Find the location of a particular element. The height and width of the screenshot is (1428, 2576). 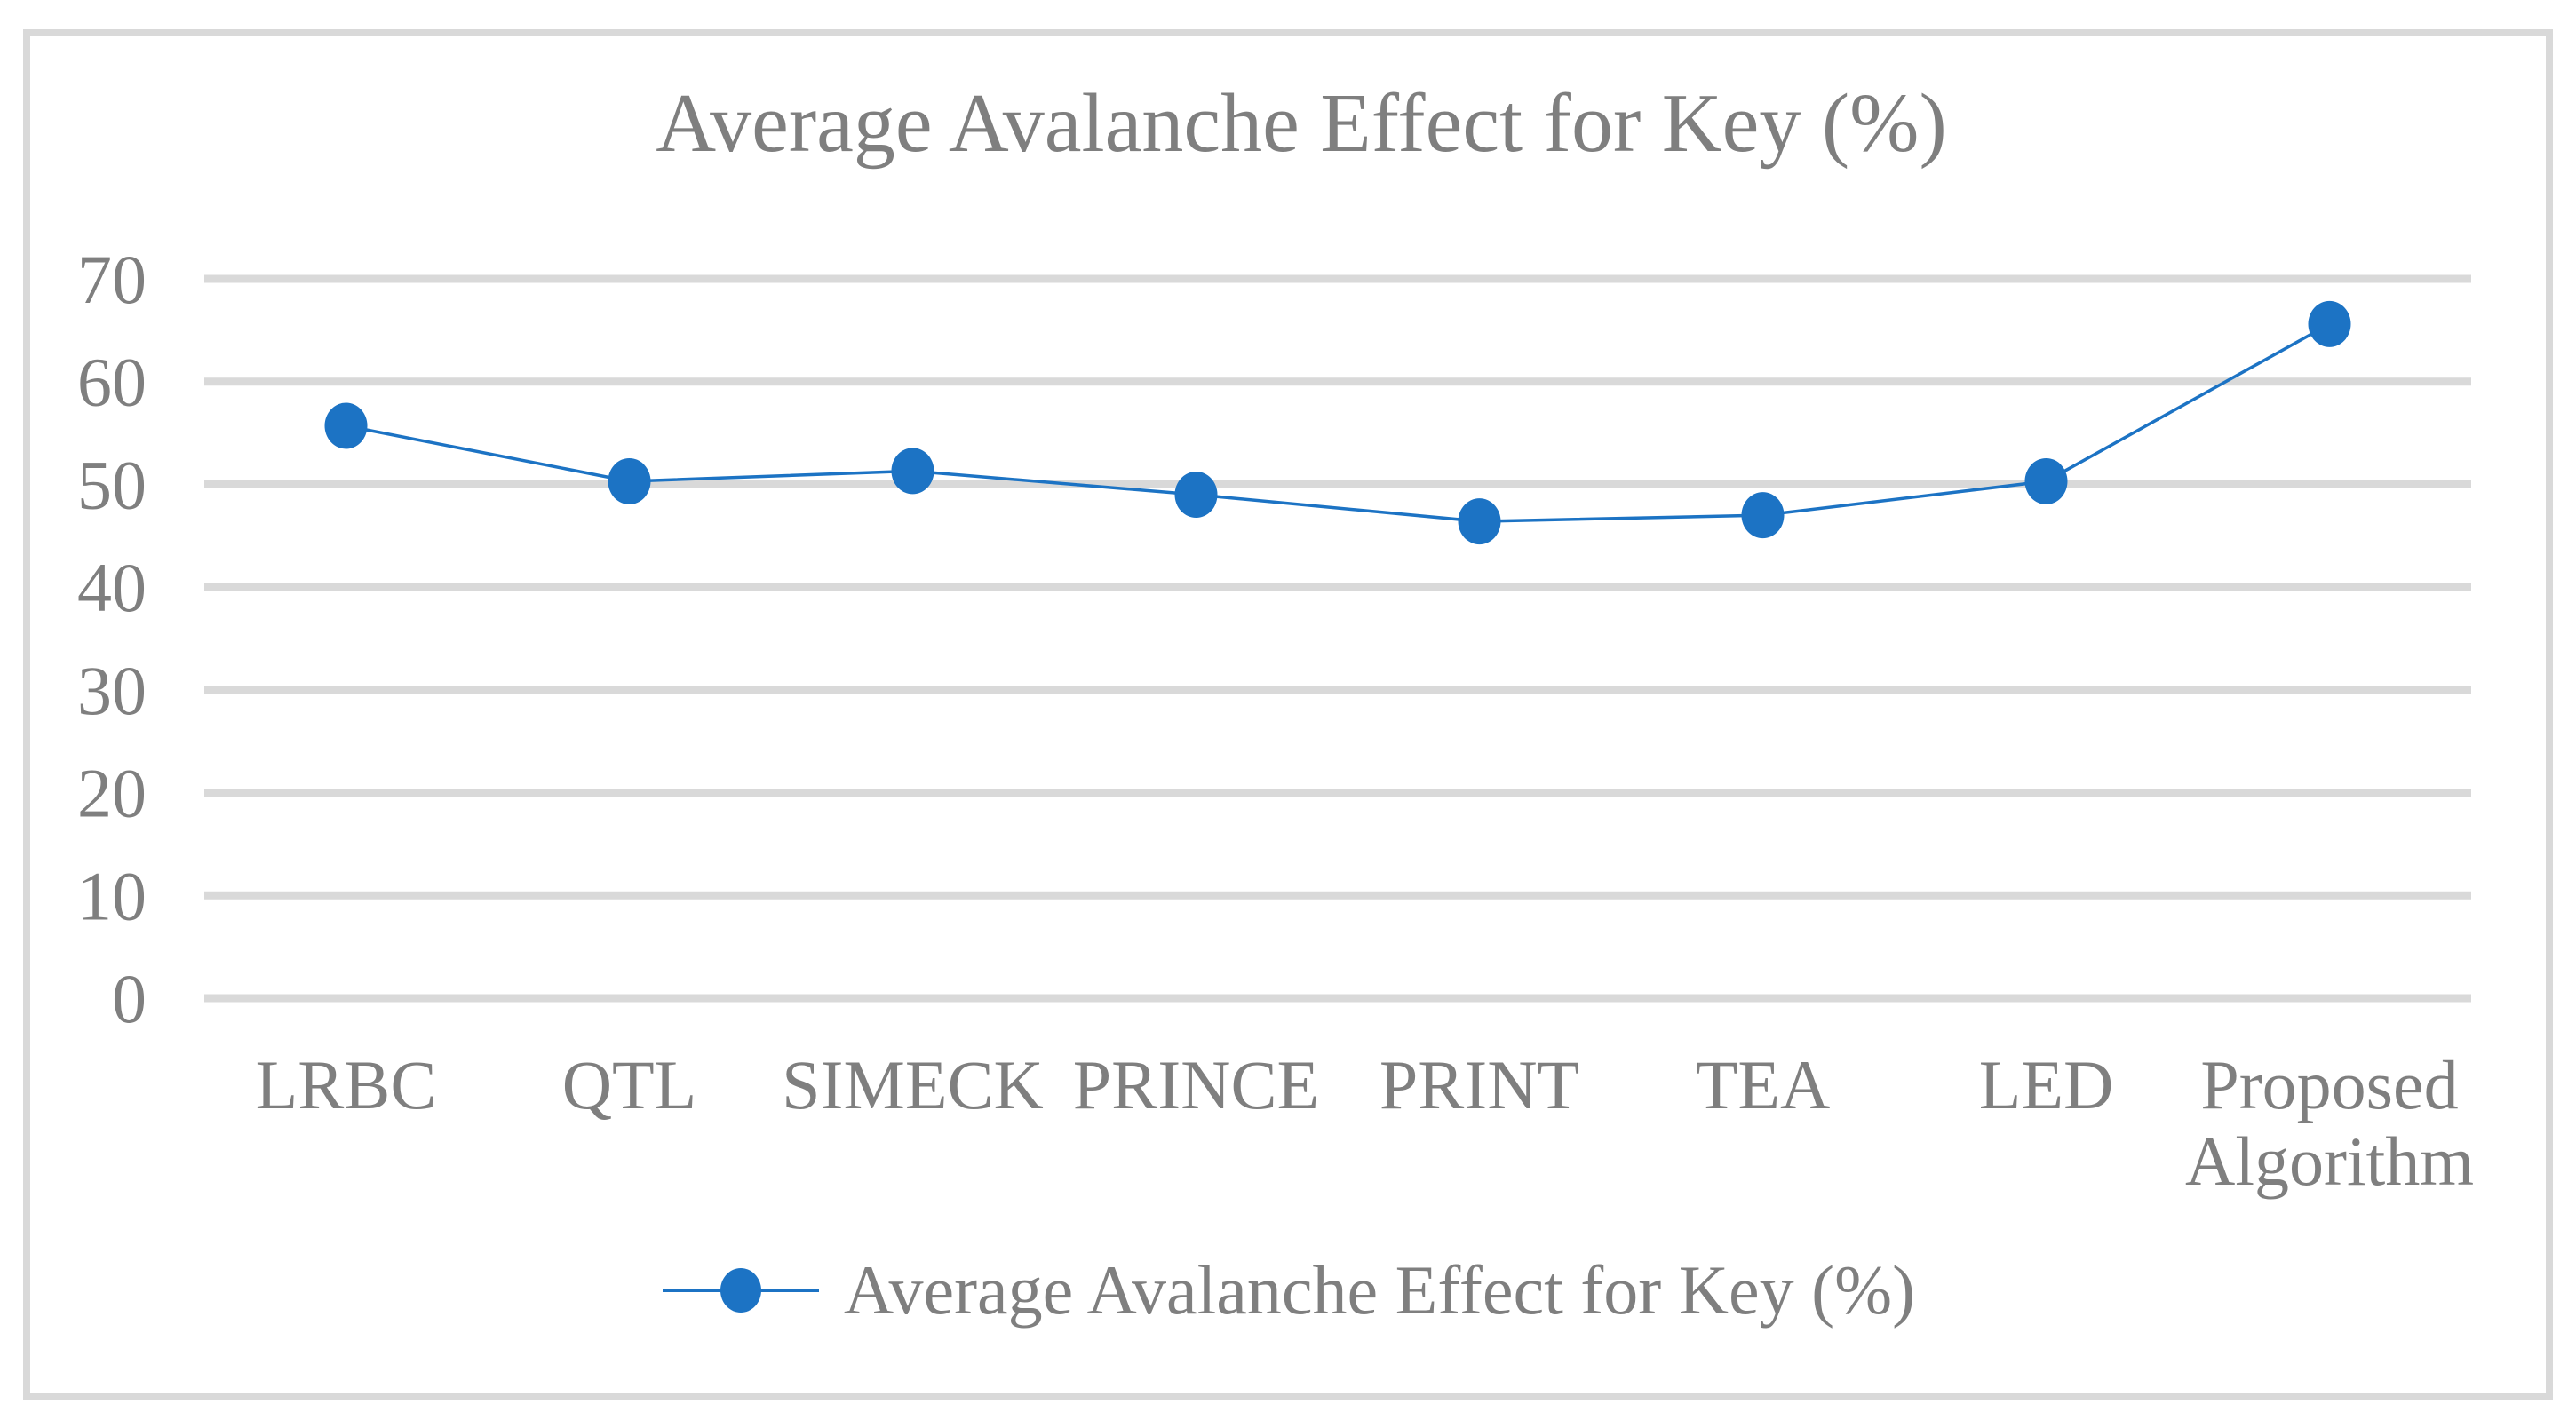

y-tick-label: 0 is located at coordinates (129, 998).